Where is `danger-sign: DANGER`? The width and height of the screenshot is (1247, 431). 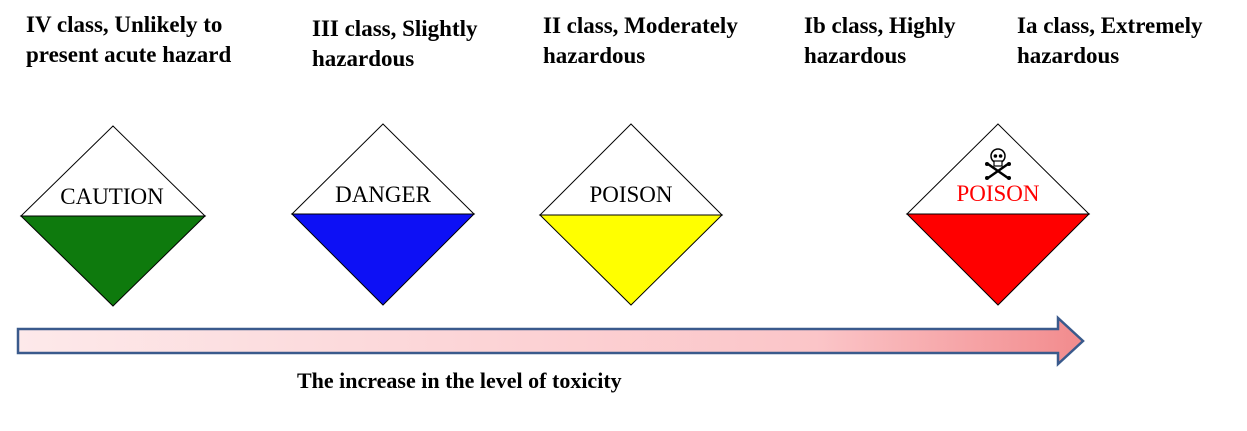 danger-sign: DANGER is located at coordinates (383, 214).